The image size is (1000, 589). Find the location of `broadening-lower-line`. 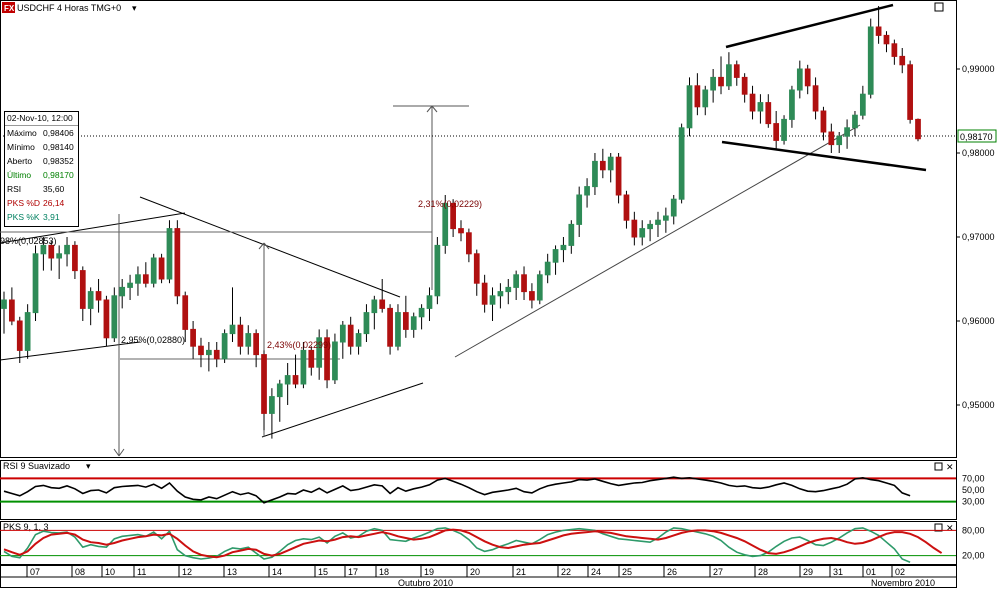

broadening-lower-line is located at coordinates (824, 156).